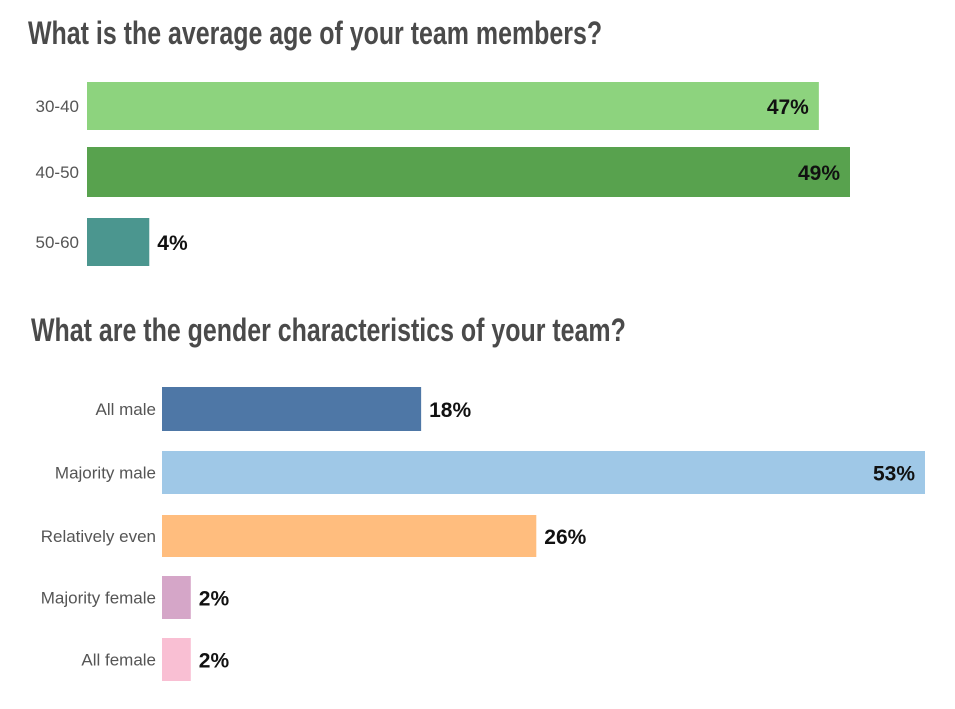 Image resolution: width=955 pixels, height=709 pixels. I want to click on gender-category-label-majority-female: Majority female, so click(98, 598).